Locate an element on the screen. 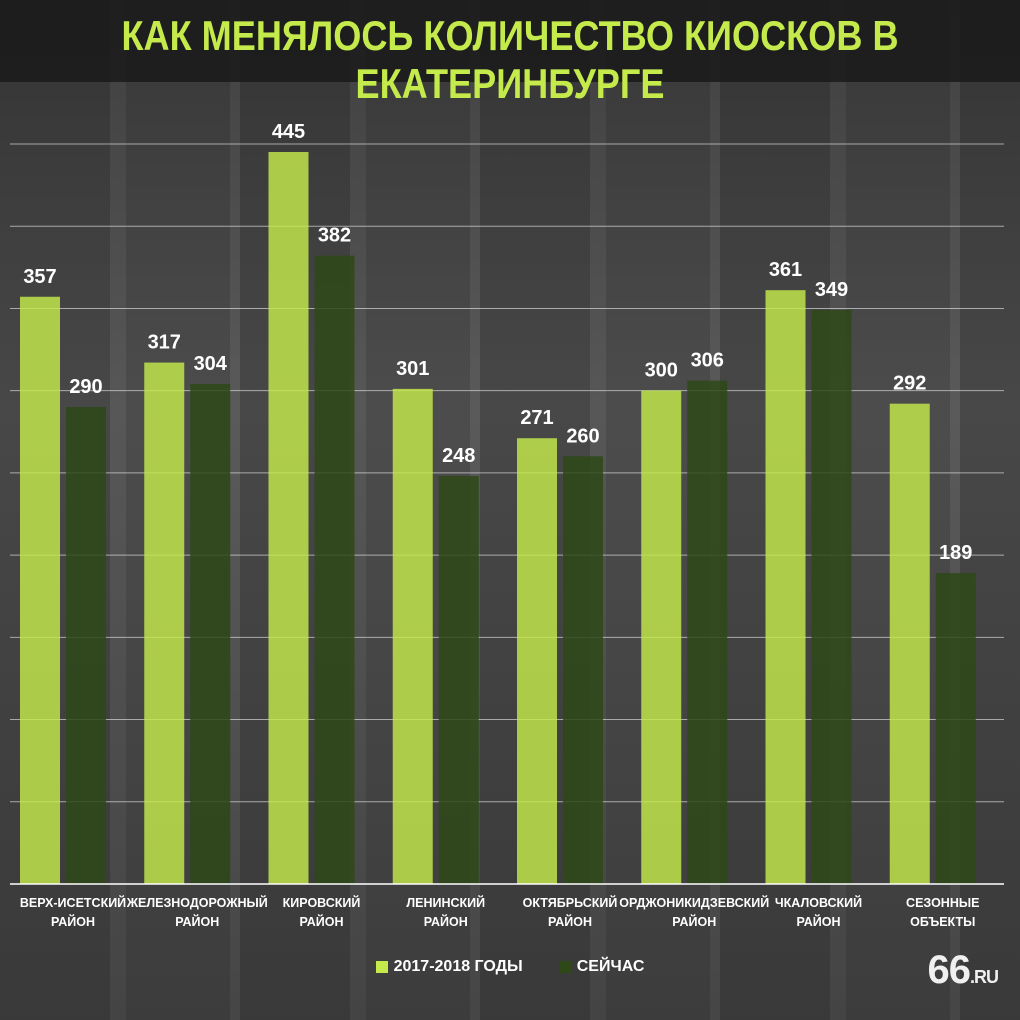 The width and height of the screenshot is (1020, 1020). data-label-2: 304 is located at coordinates (211, 364).